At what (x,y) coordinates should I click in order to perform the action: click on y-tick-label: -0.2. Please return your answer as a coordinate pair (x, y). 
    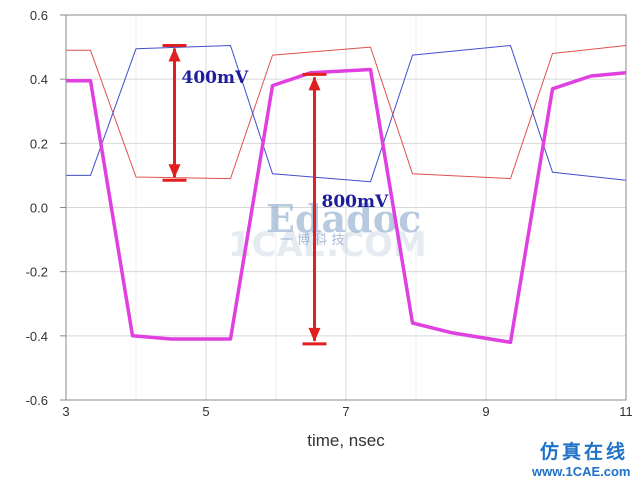
    Looking at the image, I should click on (37, 272).